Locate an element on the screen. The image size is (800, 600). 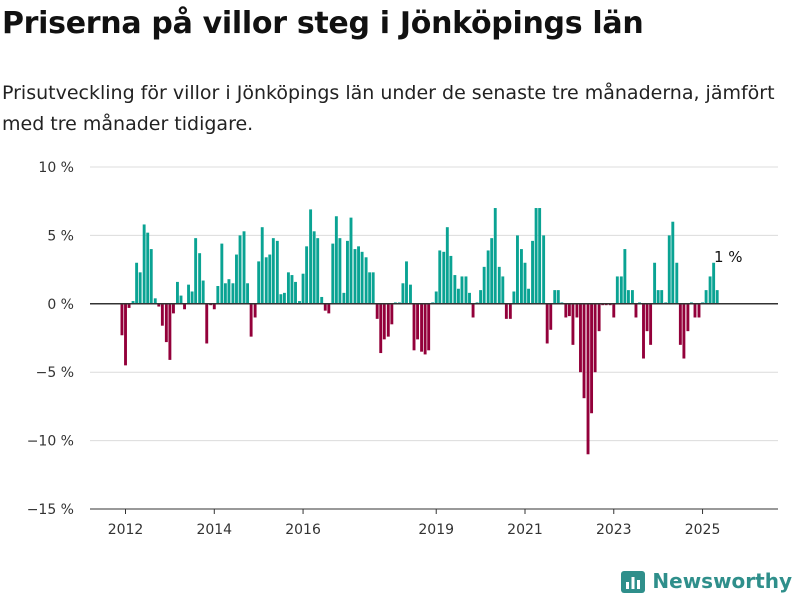
y-tick-label: −10 % is located at coordinates (50, 442).